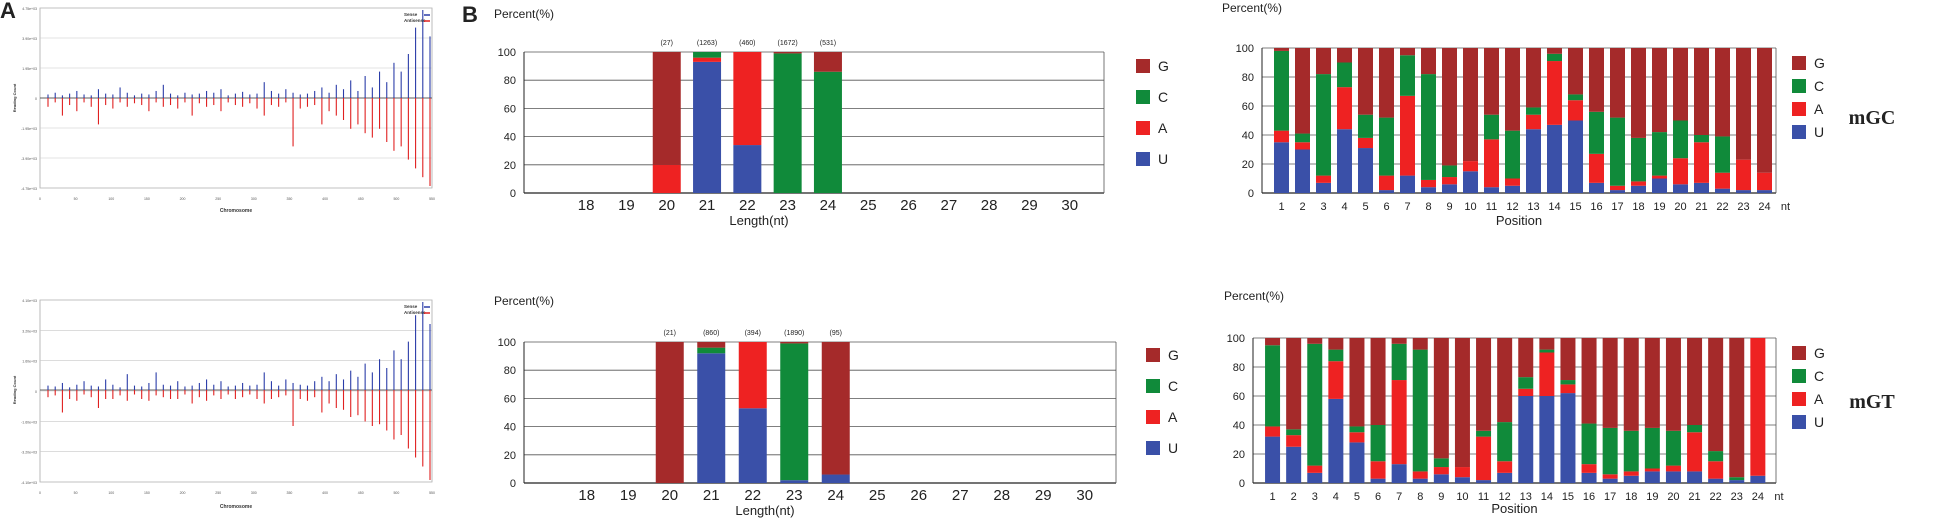 The image size is (1933, 525). Describe the element at coordinates (76, 493) in the screenshot. I see `x-tick-label: 50` at that location.